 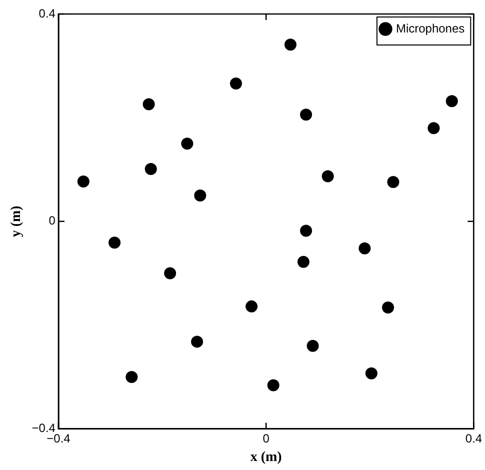 What do you see at coordinates (47, 13) in the screenshot?
I see `y-tick-label: 0.4` at bounding box center [47, 13].